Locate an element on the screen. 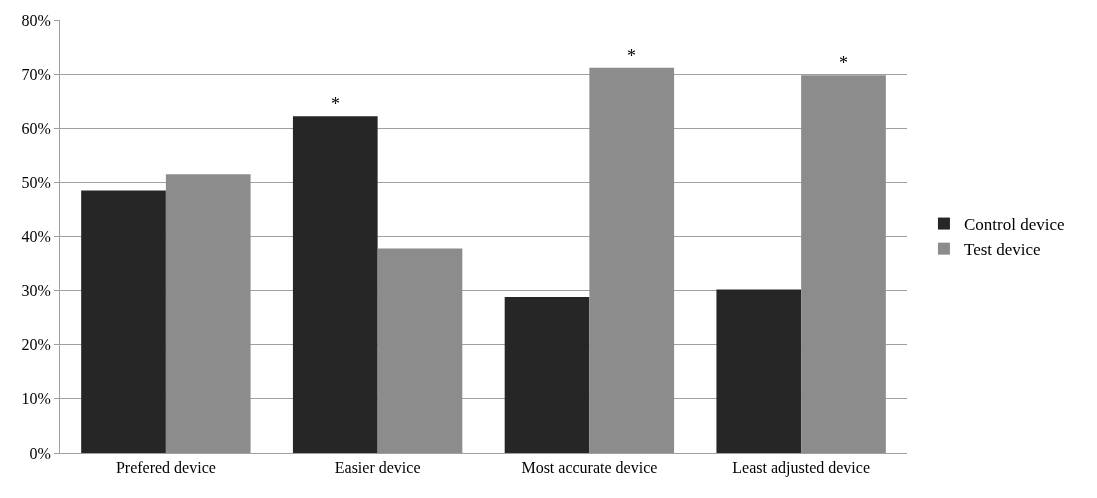 Image resolution: width=1097 pixels, height=498 pixels. y-tick-label: 60% is located at coordinates (36, 128).